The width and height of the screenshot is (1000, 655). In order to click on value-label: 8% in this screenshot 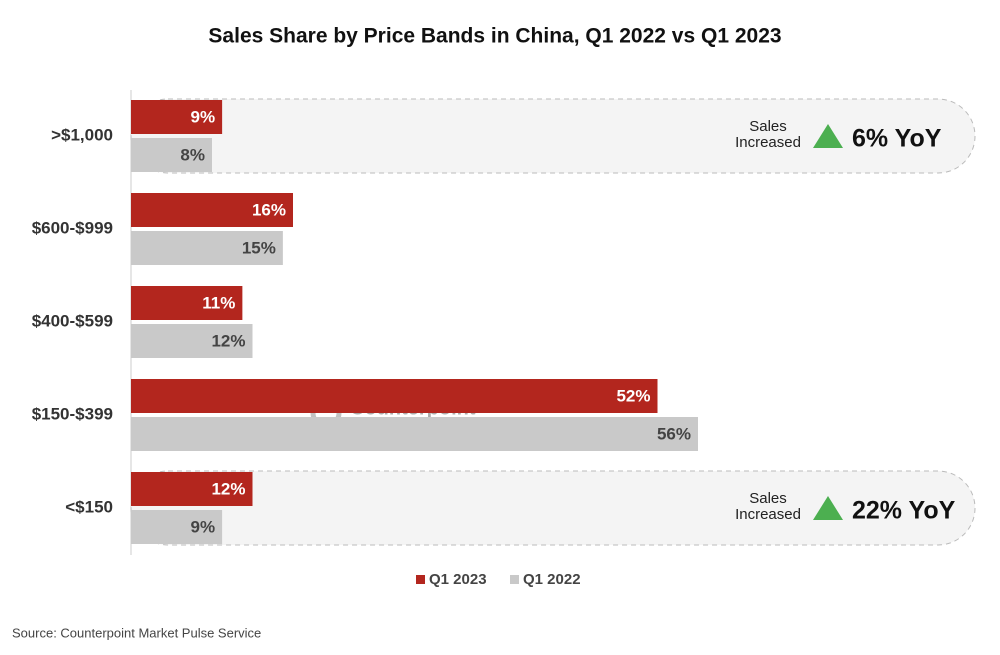, I will do `click(192, 154)`.